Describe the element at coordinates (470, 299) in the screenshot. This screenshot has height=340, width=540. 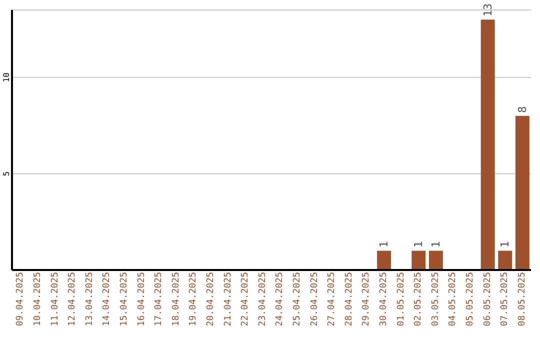
I see `x-tick-label: 05.05.2025` at that location.